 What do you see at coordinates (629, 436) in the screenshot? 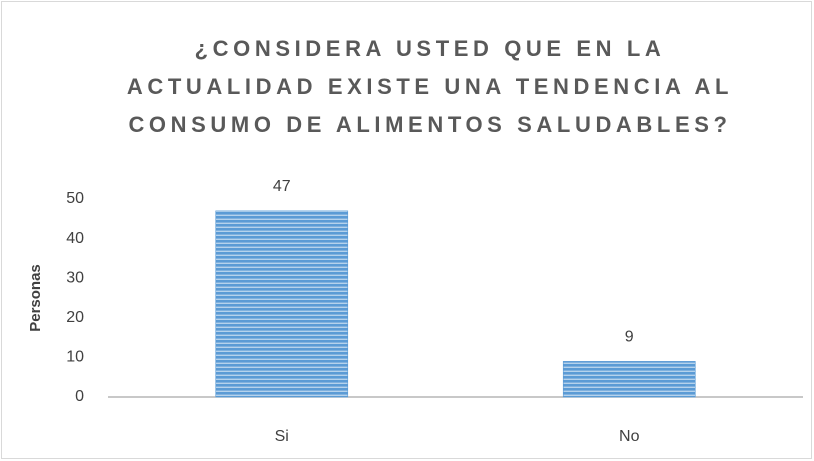
I see `x-tick-label: No` at bounding box center [629, 436].